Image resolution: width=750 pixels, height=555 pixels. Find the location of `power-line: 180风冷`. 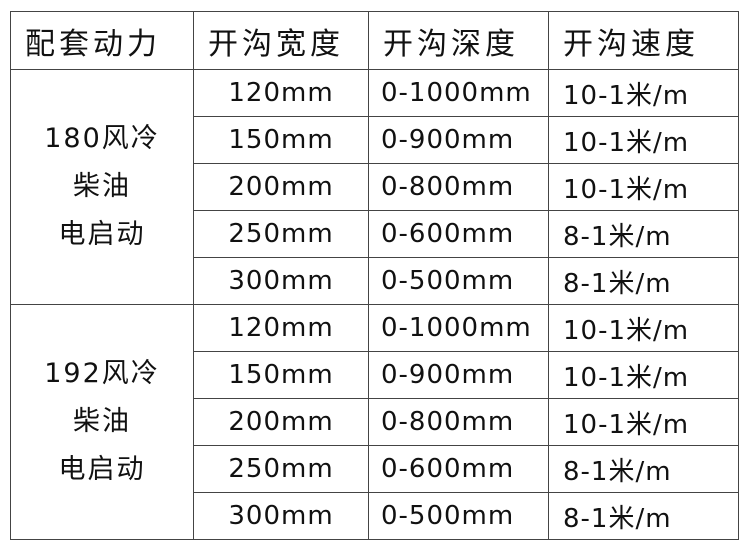

power-line: 180风冷 is located at coordinates (102, 138).